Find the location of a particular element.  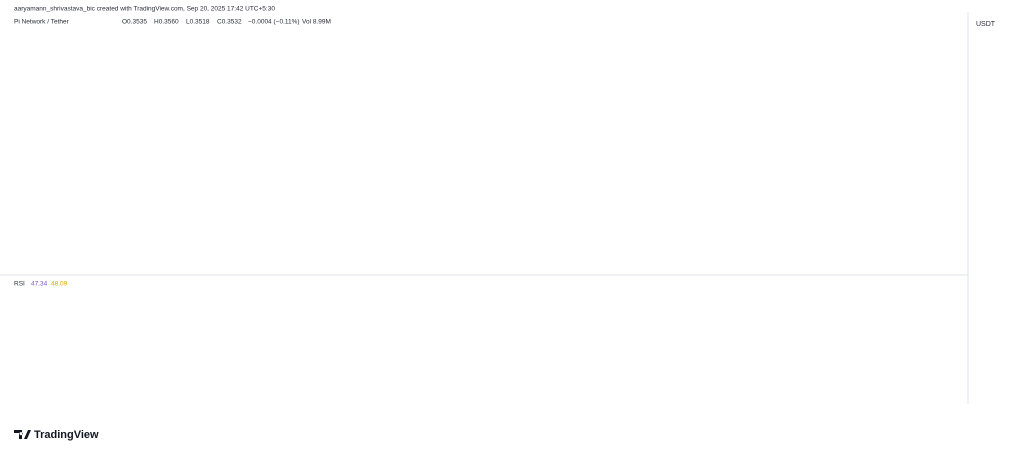

ohlc-change: −0.0004 (−0.11%) is located at coordinates (274, 22).